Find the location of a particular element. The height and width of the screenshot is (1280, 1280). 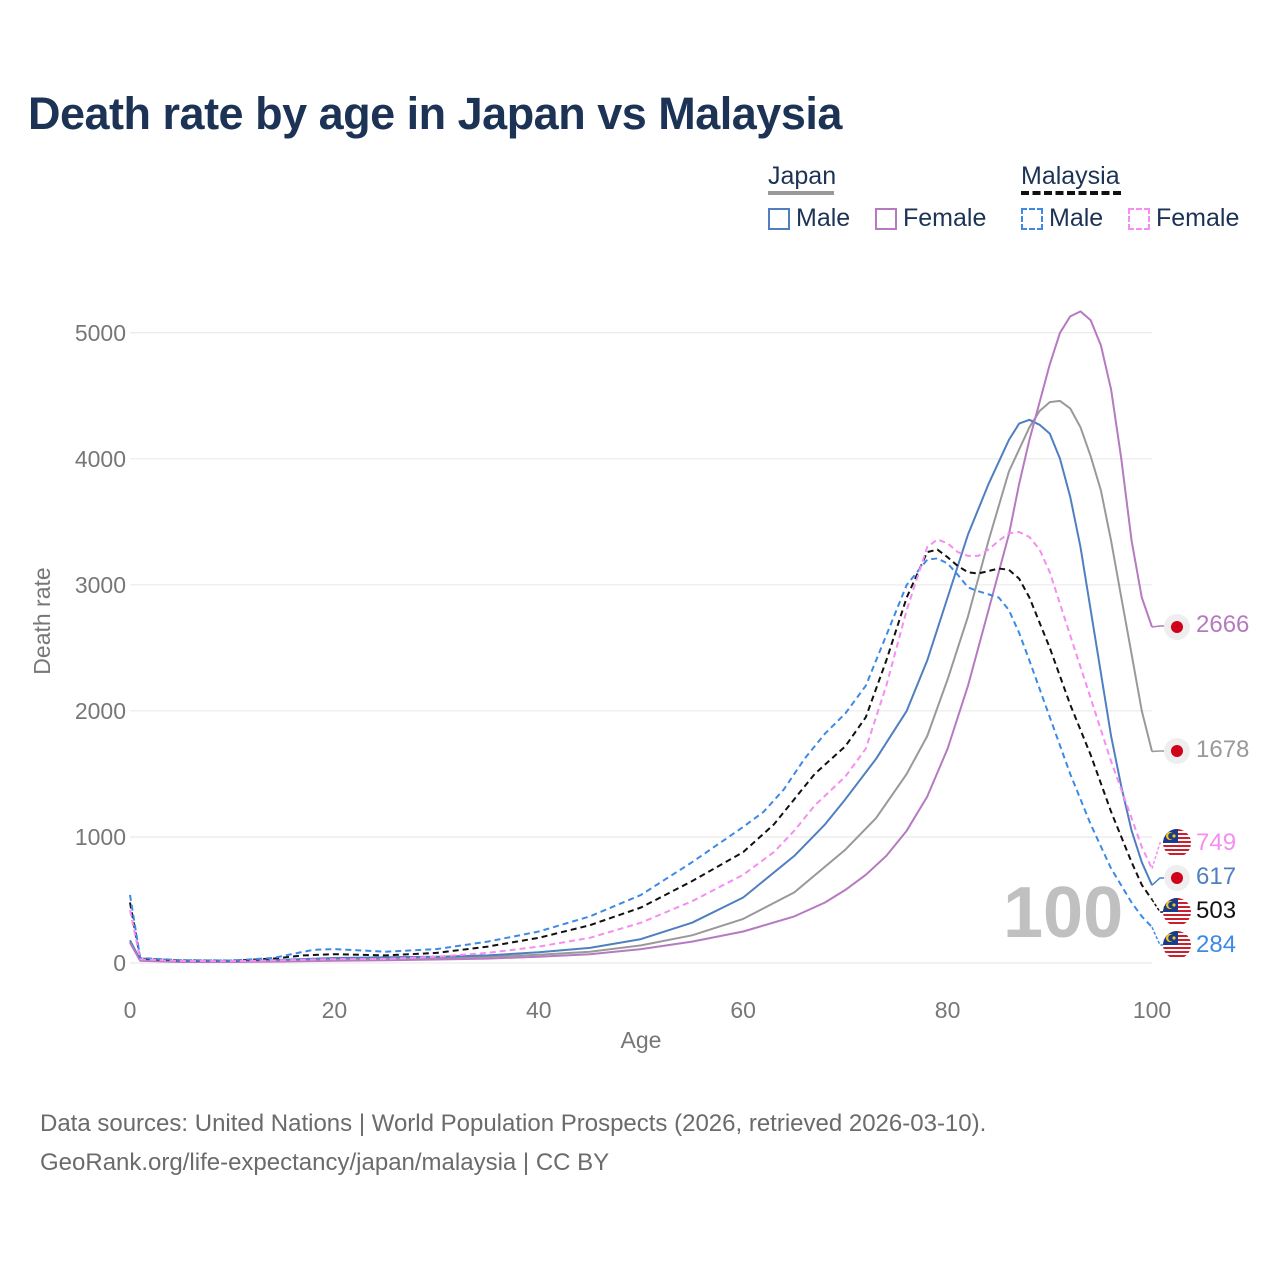

legend-header-malaysia: Malaysia is located at coordinates (1071, 178).